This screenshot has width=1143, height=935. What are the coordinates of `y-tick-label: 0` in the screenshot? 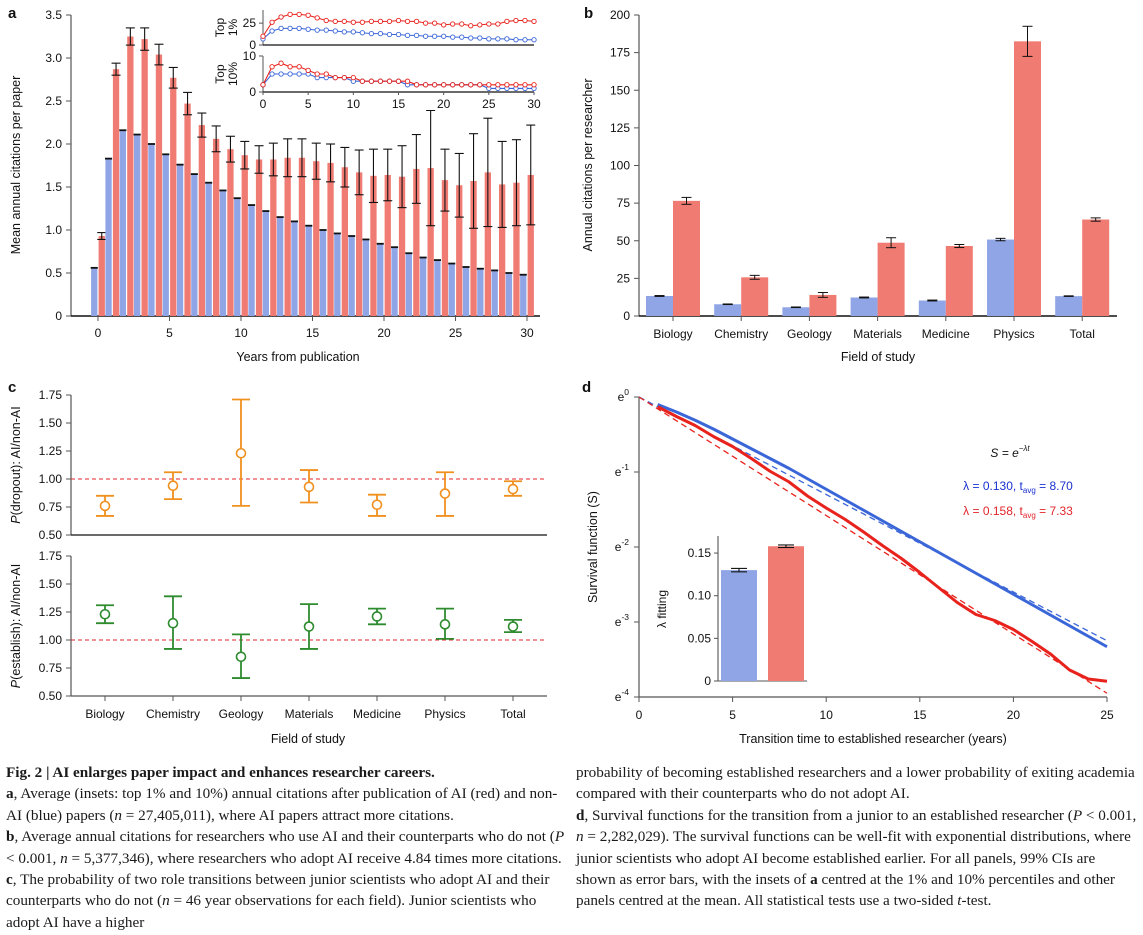 It's located at (58, 316).